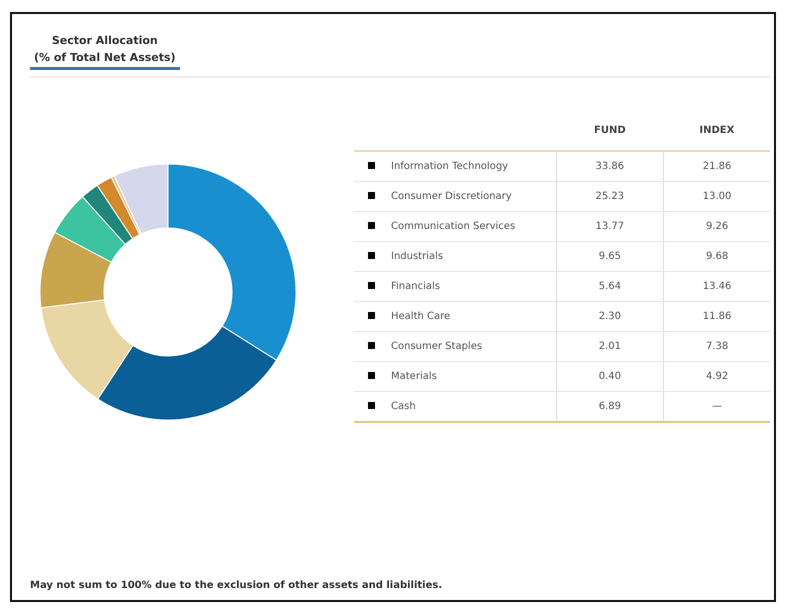  What do you see at coordinates (610, 347) in the screenshot?
I see `data-label: 2.01` at bounding box center [610, 347].